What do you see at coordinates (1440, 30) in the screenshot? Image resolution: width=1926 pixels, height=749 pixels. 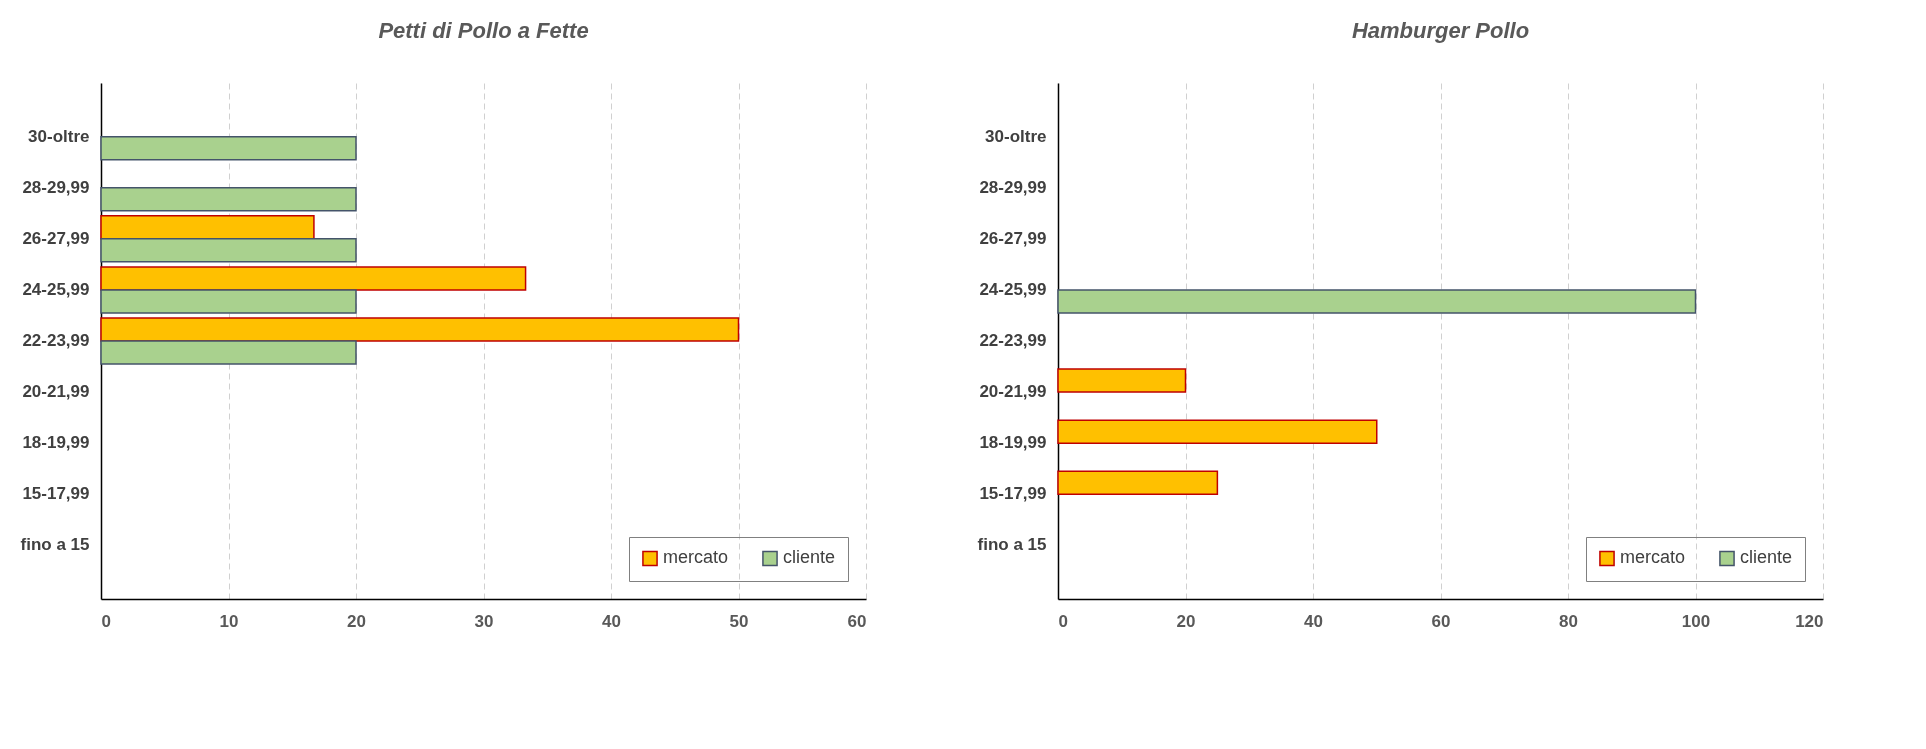 I see `chart-title: Hamburger Pollo` at bounding box center [1440, 30].